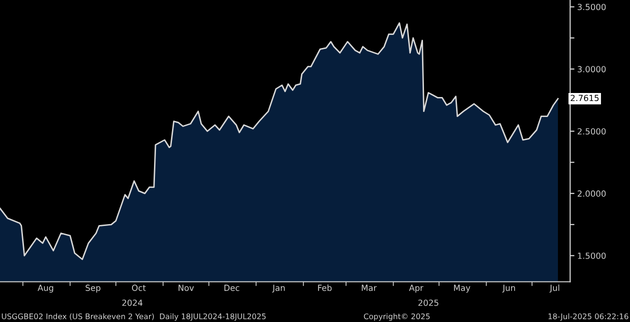 This screenshot has width=630, height=322. What do you see at coordinates (132, 303) in the screenshot?
I see `text: 2024` at bounding box center [132, 303].